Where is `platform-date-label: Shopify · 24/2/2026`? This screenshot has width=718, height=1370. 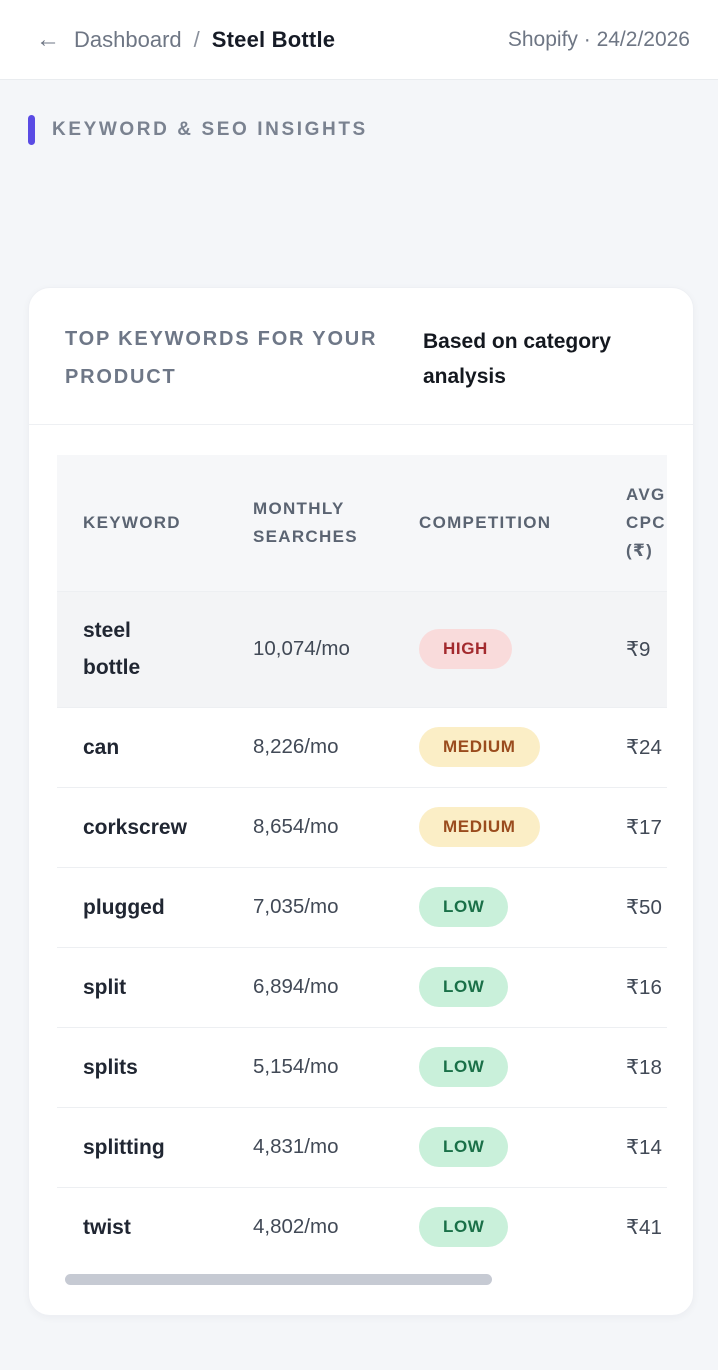 platform-date-label: Shopify · 24/2/2026 is located at coordinates (598, 39).